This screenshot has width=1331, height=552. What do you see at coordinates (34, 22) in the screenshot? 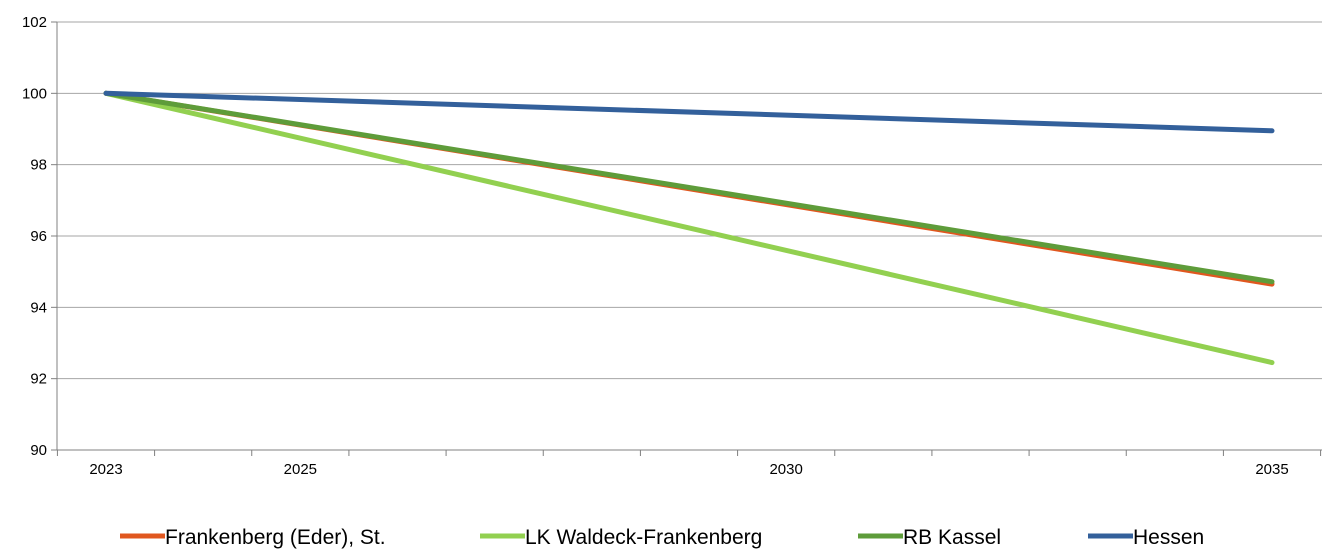
I see `y-tick-label: 102` at bounding box center [34, 22].